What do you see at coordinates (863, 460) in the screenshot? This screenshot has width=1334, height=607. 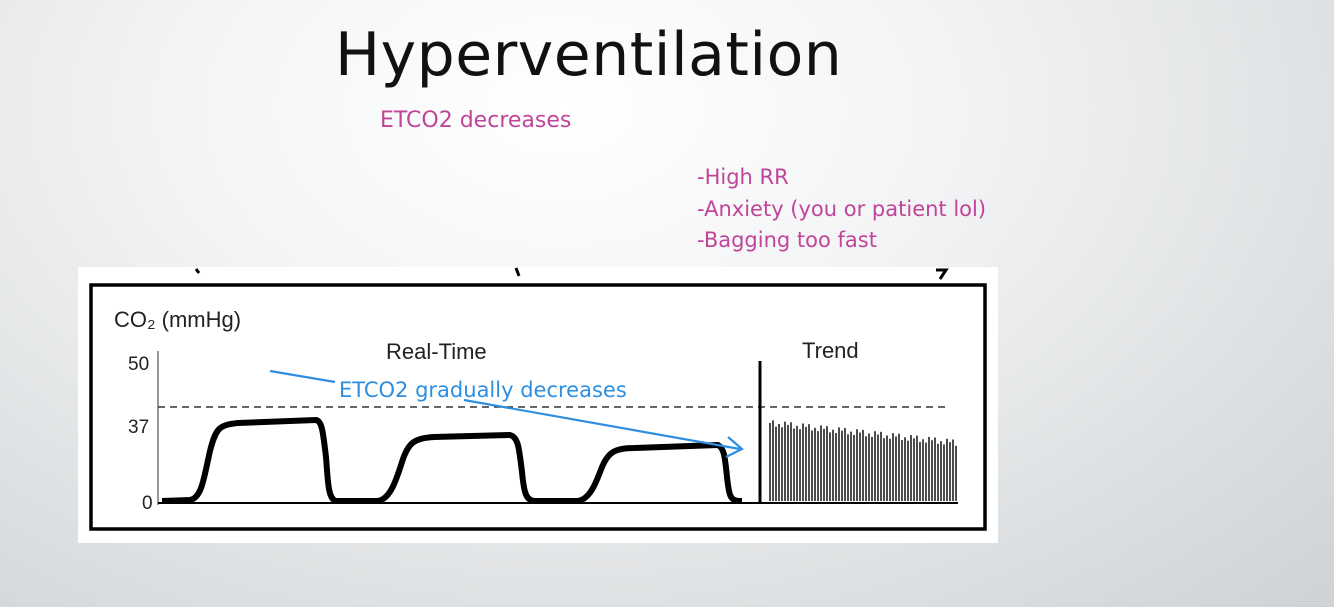 I see `trend-bars` at bounding box center [863, 460].